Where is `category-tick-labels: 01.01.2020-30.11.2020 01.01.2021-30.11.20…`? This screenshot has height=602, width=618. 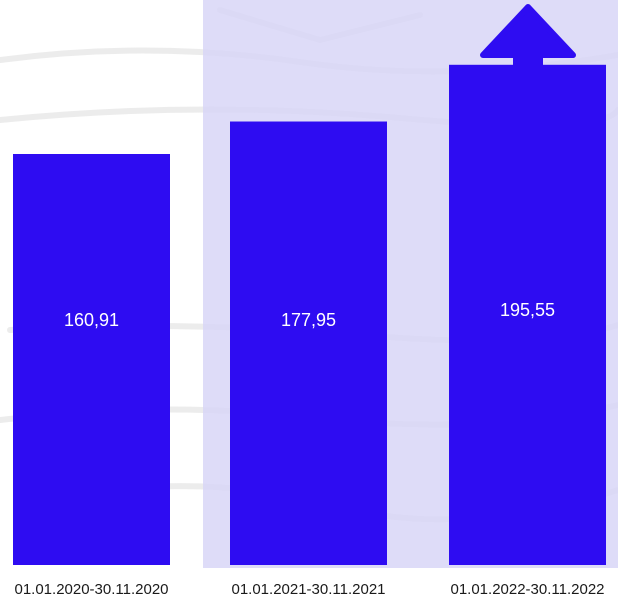 category-tick-labels: 01.01.2020-30.11.2020 01.01.2021-30.11.20… is located at coordinates (309, 589).